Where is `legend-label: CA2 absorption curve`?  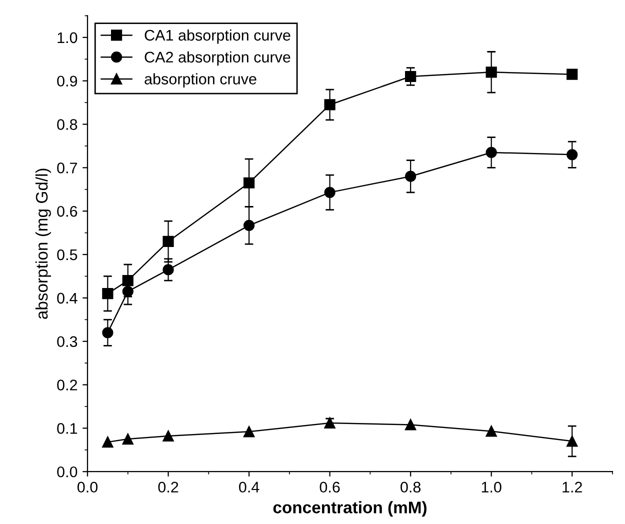
legend-label: CA2 absorption curve is located at coordinates (217, 58).